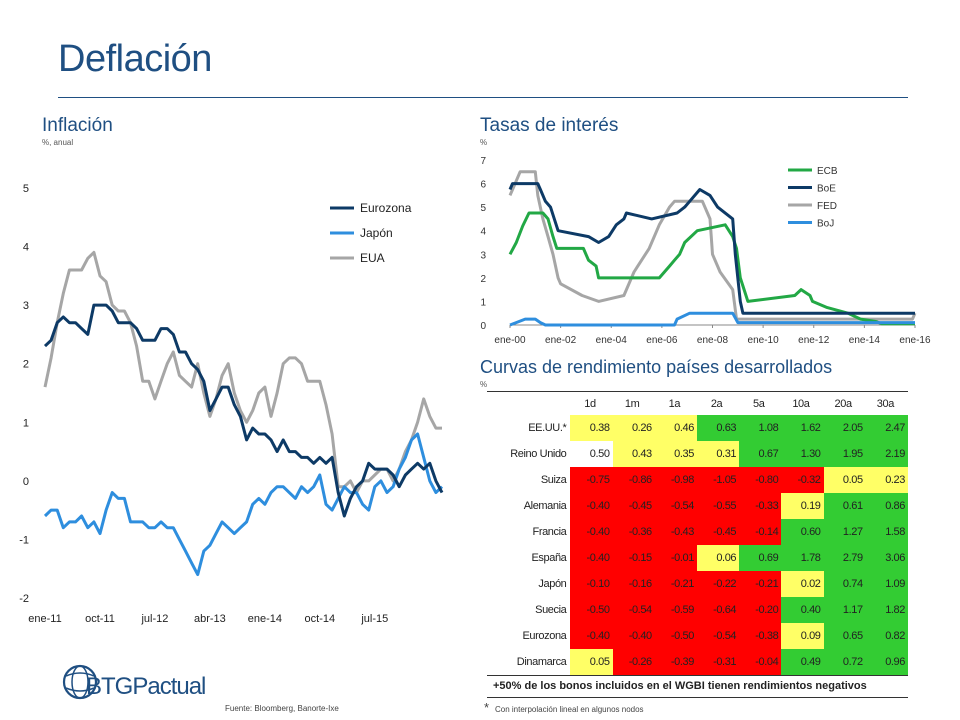  What do you see at coordinates (265, 619) in the screenshot?
I see `x-tick-label: ene-14` at bounding box center [265, 619].